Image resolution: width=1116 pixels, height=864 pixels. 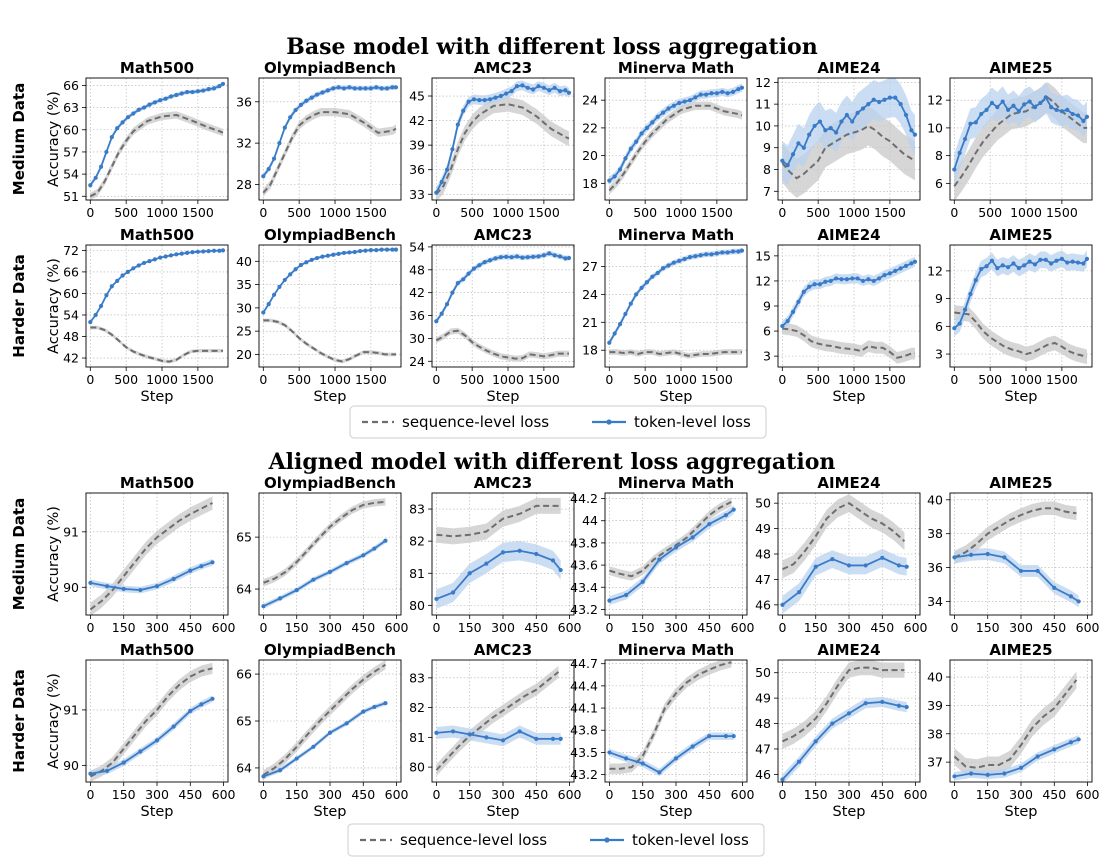 What do you see at coordinates (763, 698) in the screenshot?
I see `y-tick-label: 49` at bounding box center [763, 698].